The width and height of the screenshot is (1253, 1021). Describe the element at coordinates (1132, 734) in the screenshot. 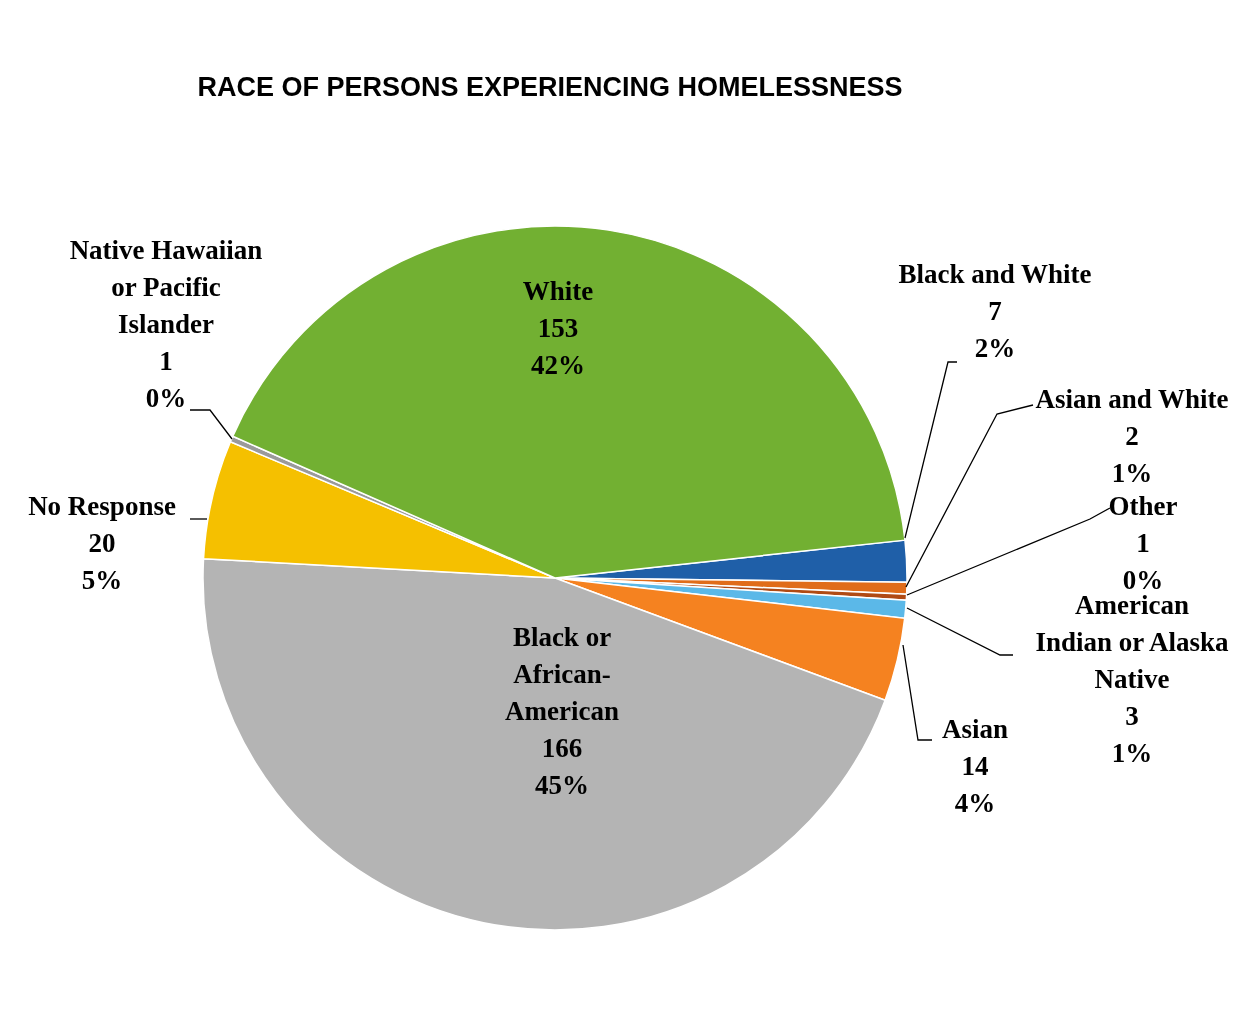

I see `data-label: 3 1%` at that location.